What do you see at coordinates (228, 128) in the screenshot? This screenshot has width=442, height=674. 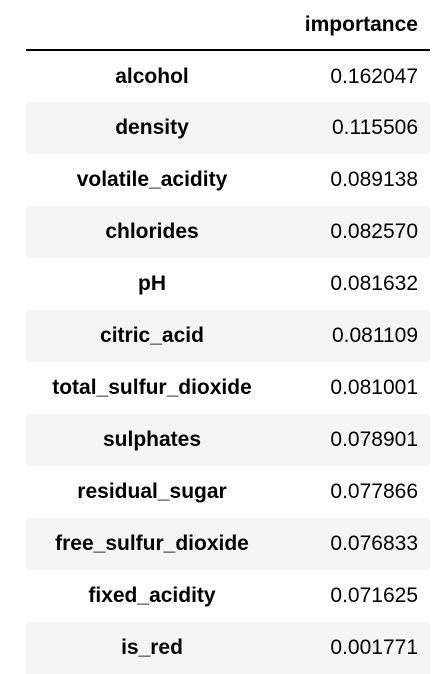 I see `table-row: density 0.115506` at bounding box center [228, 128].